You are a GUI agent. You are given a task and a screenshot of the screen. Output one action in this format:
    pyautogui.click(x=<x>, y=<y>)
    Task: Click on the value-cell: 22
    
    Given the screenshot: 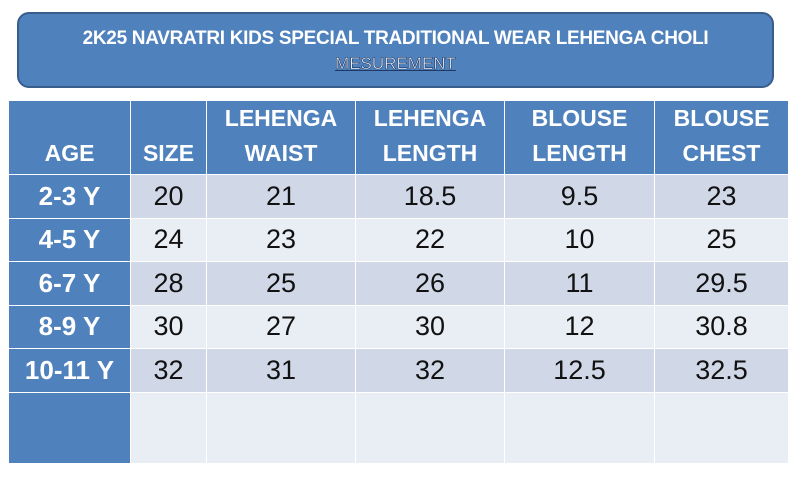 What is the action you would take?
    pyautogui.click(x=430, y=239)
    